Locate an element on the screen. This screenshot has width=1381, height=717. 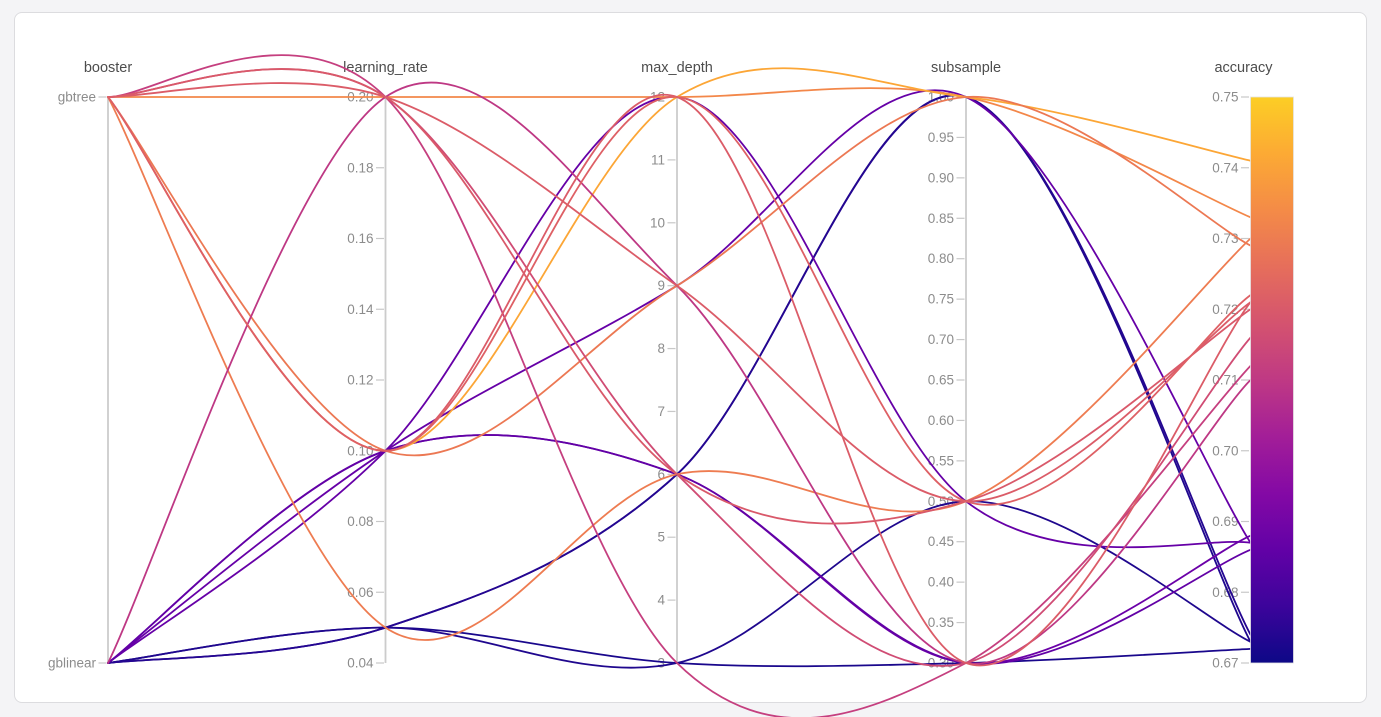
tick-label-max_depth: 8 is located at coordinates (661, 348).